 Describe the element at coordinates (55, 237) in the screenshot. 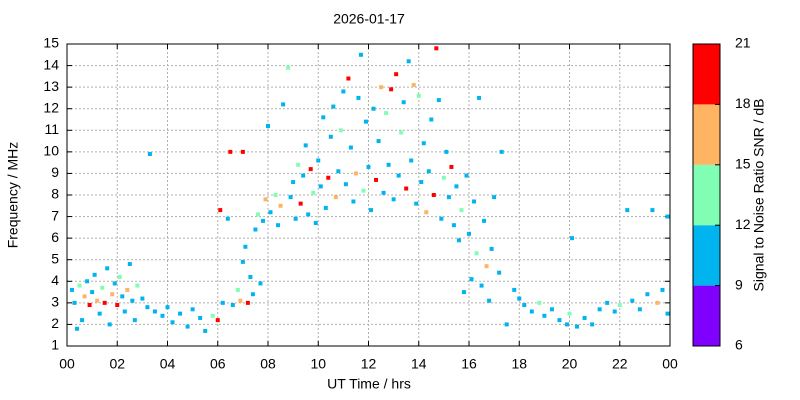

I see `y-tick-label: 6` at that location.